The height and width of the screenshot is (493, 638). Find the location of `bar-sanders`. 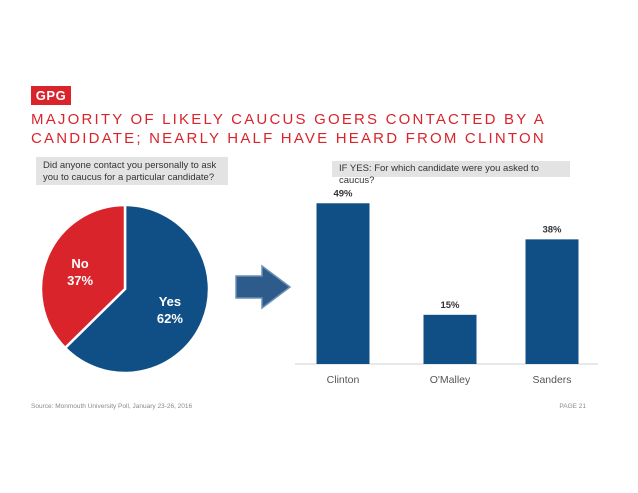

bar-sanders is located at coordinates (552, 301).